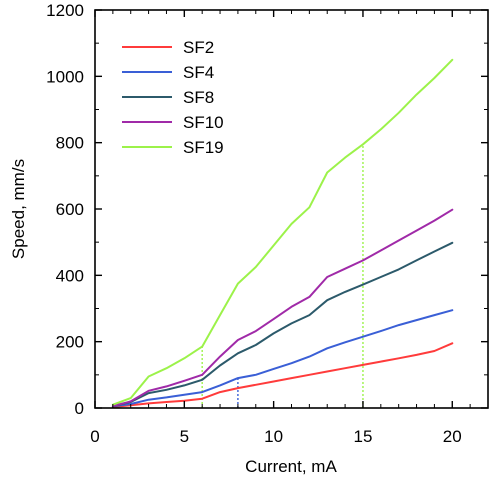 Image resolution: width=500 pixels, height=484 pixels. Describe the element at coordinates (70, 275) in the screenshot. I see `y-tick-label-400: 400` at that location.